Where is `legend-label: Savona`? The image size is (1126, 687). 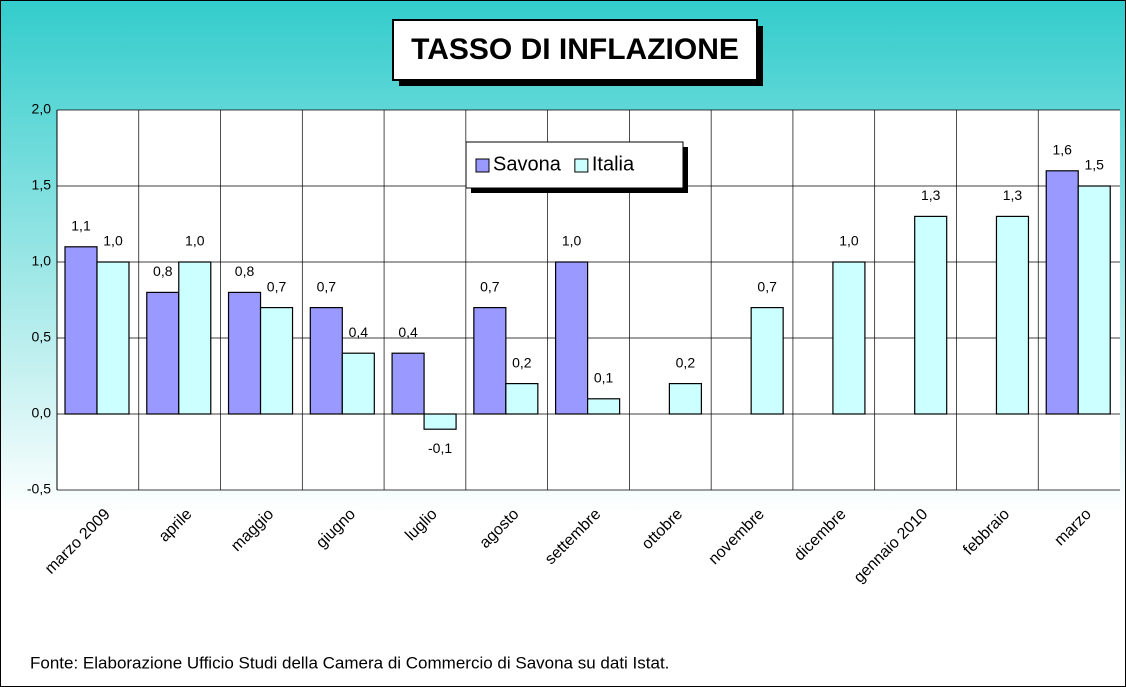
legend-label: Savona is located at coordinates (527, 164).